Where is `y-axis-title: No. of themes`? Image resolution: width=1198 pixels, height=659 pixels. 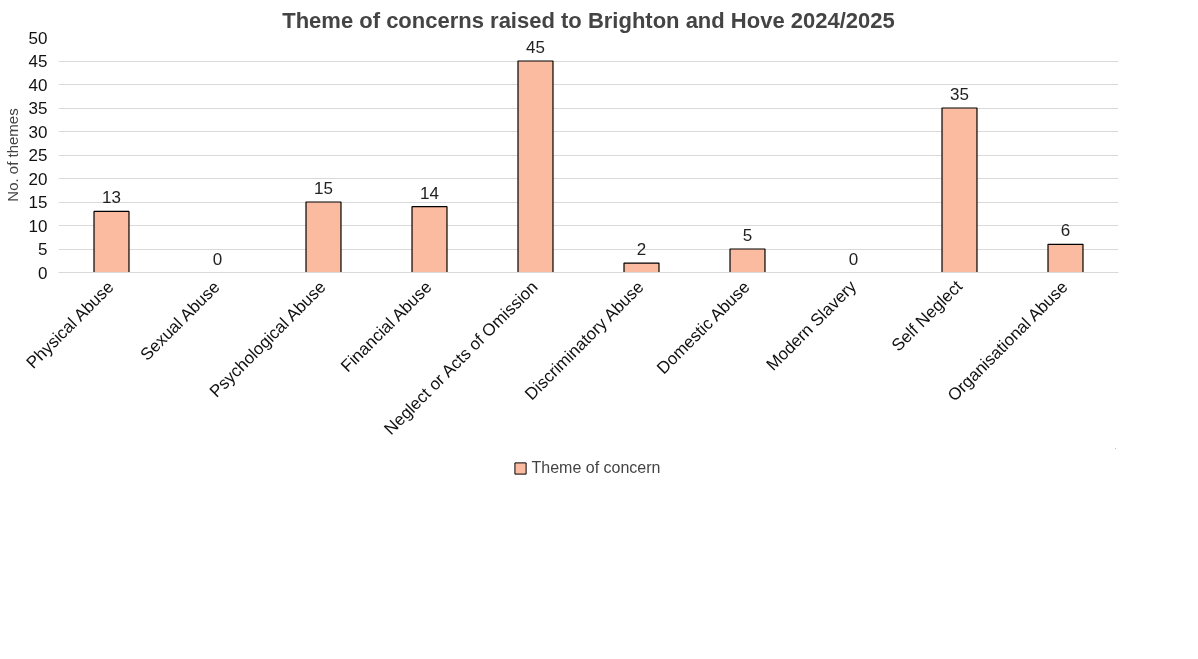 y-axis-title: No. of themes is located at coordinates (12, 155).